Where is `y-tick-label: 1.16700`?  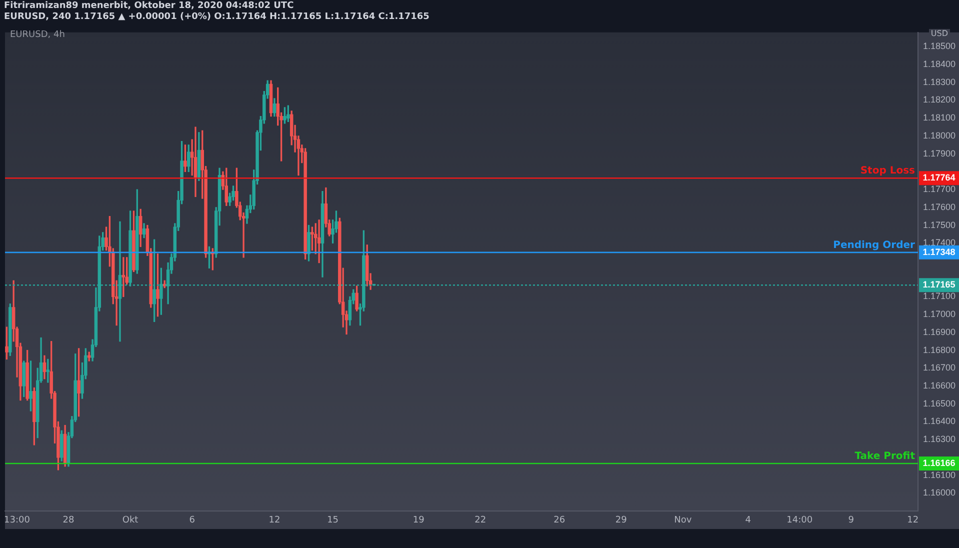 y-tick-label: 1.16700 is located at coordinates (939, 367).